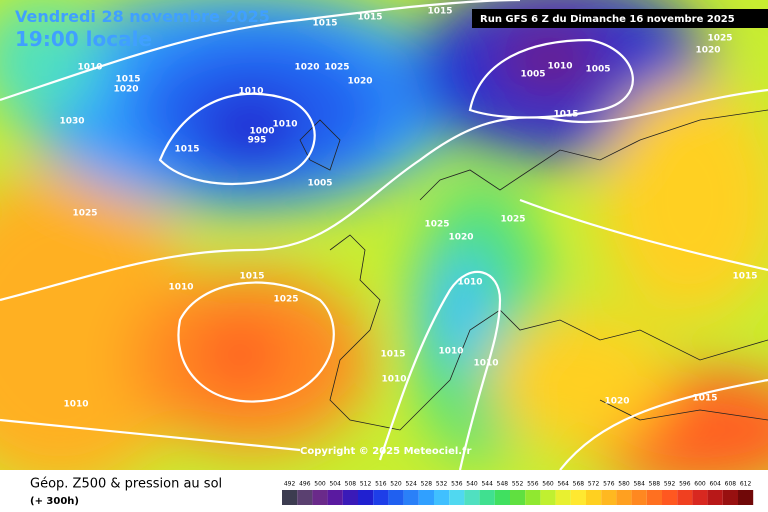  What do you see at coordinates (685, 484) in the screenshot?
I see `legend-label: 596` at bounding box center [685, 484].